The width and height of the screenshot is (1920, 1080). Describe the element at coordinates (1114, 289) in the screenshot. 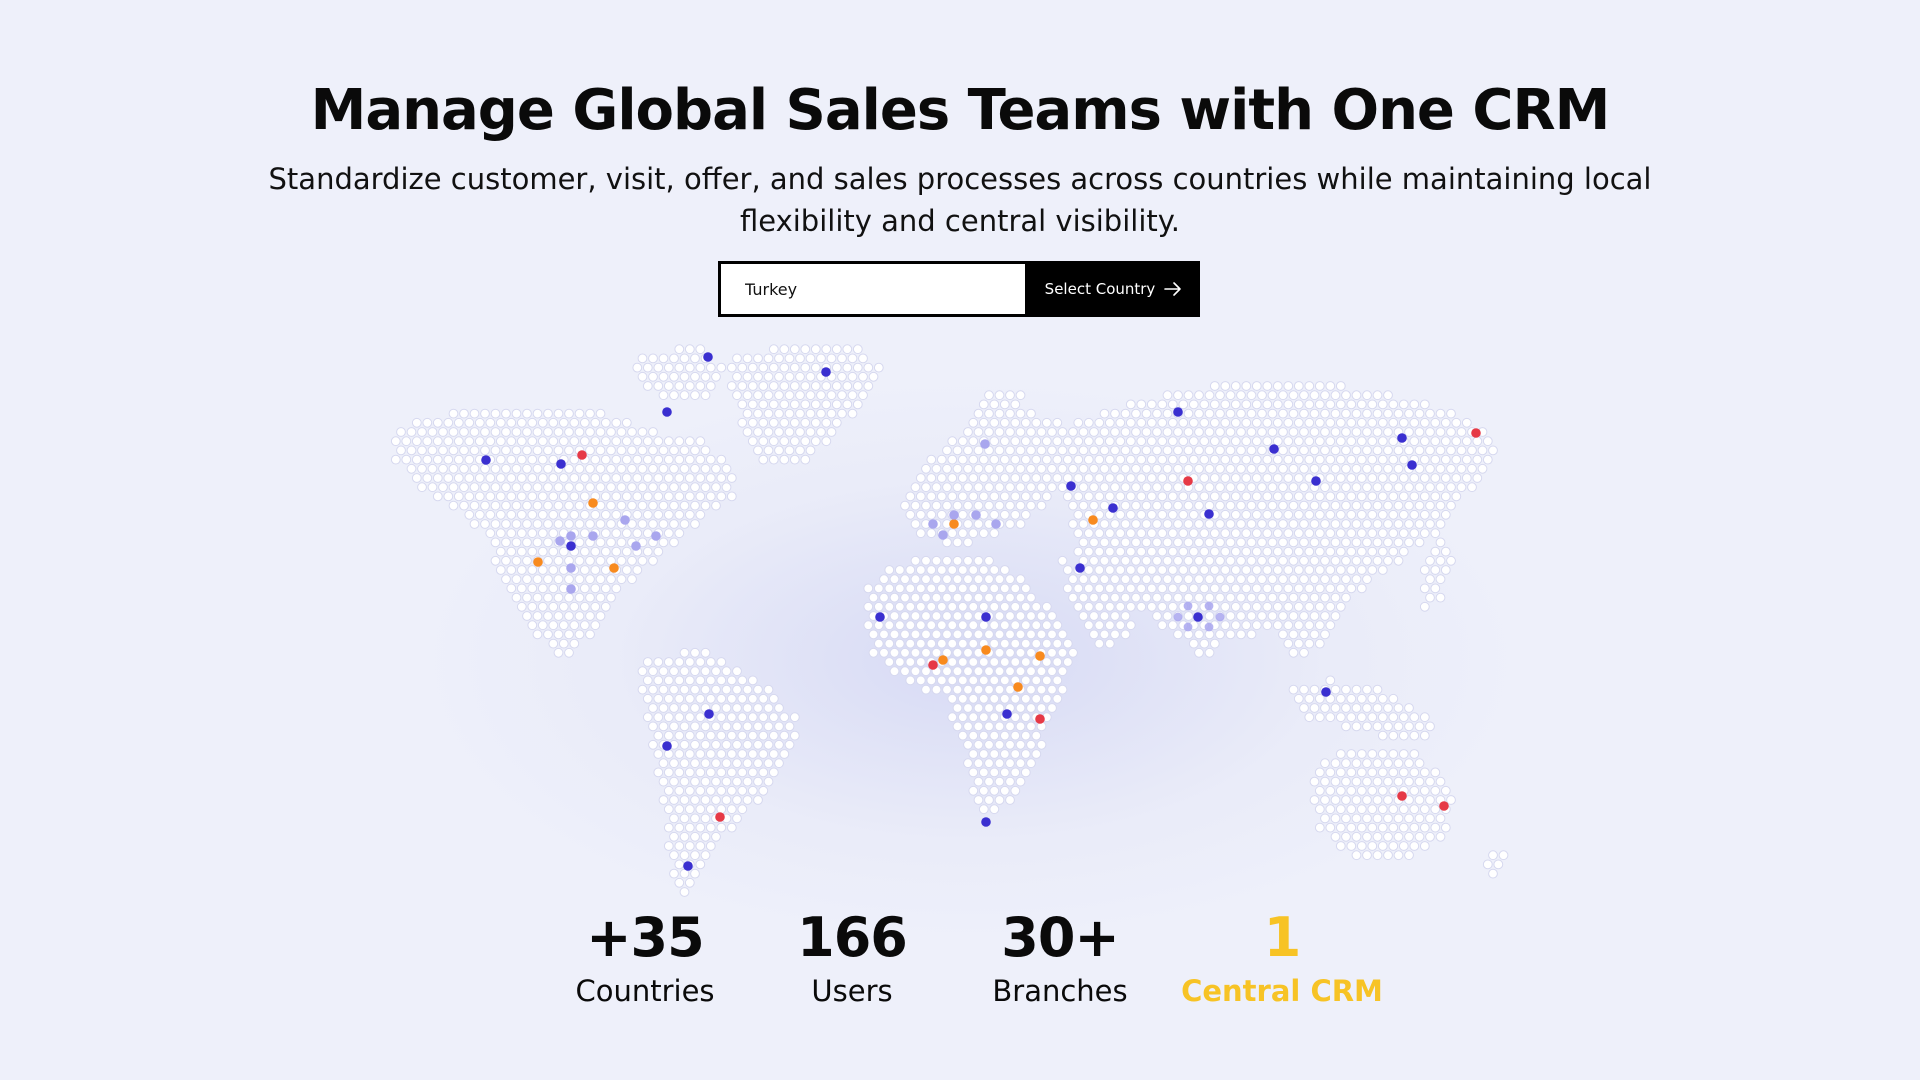

I see `select-country-button: Select Country` at that location.